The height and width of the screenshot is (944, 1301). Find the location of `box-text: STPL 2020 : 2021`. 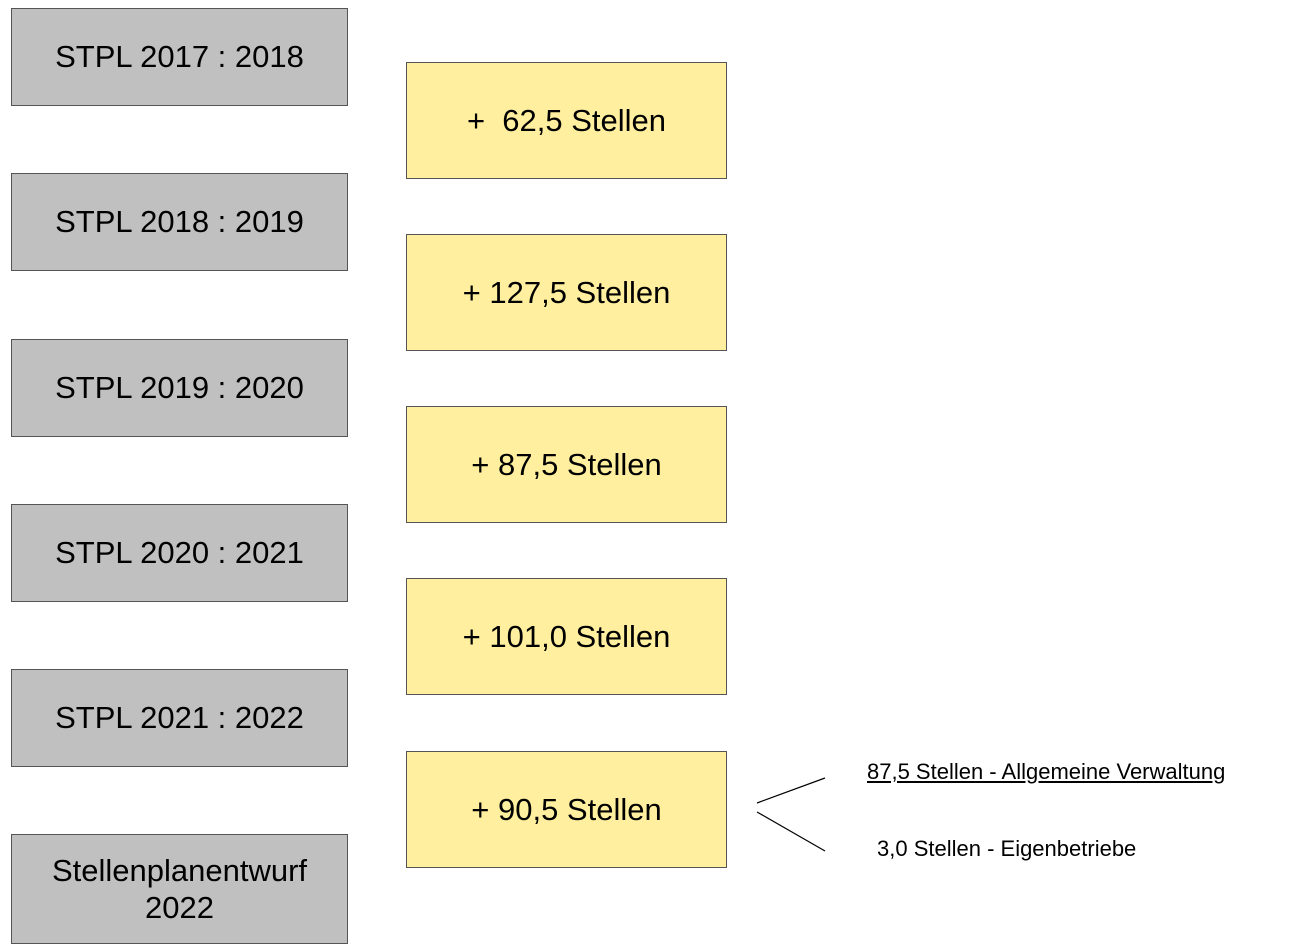

box-text: STPL 2020 : 2021 is located at coordinates (179, 553).